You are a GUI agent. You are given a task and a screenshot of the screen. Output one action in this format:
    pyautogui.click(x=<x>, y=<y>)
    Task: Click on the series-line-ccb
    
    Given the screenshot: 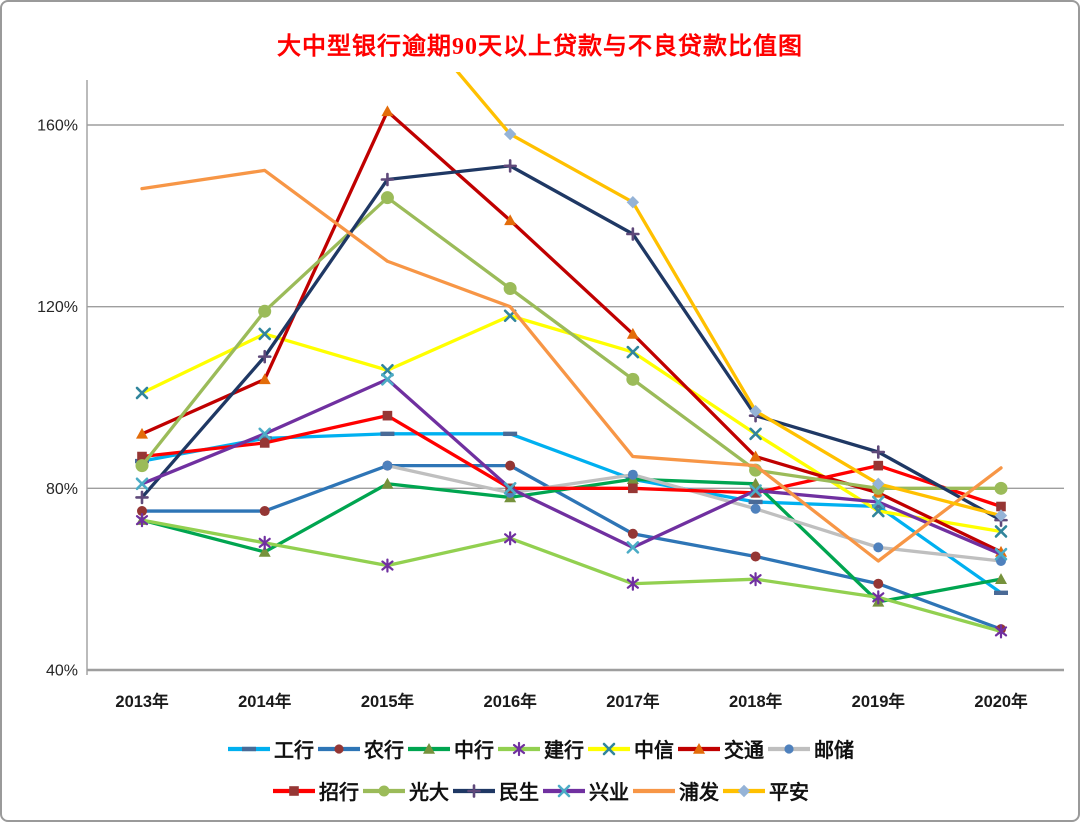 What is the action you would take?
    pyautogui.click(x=571, y=576)
    